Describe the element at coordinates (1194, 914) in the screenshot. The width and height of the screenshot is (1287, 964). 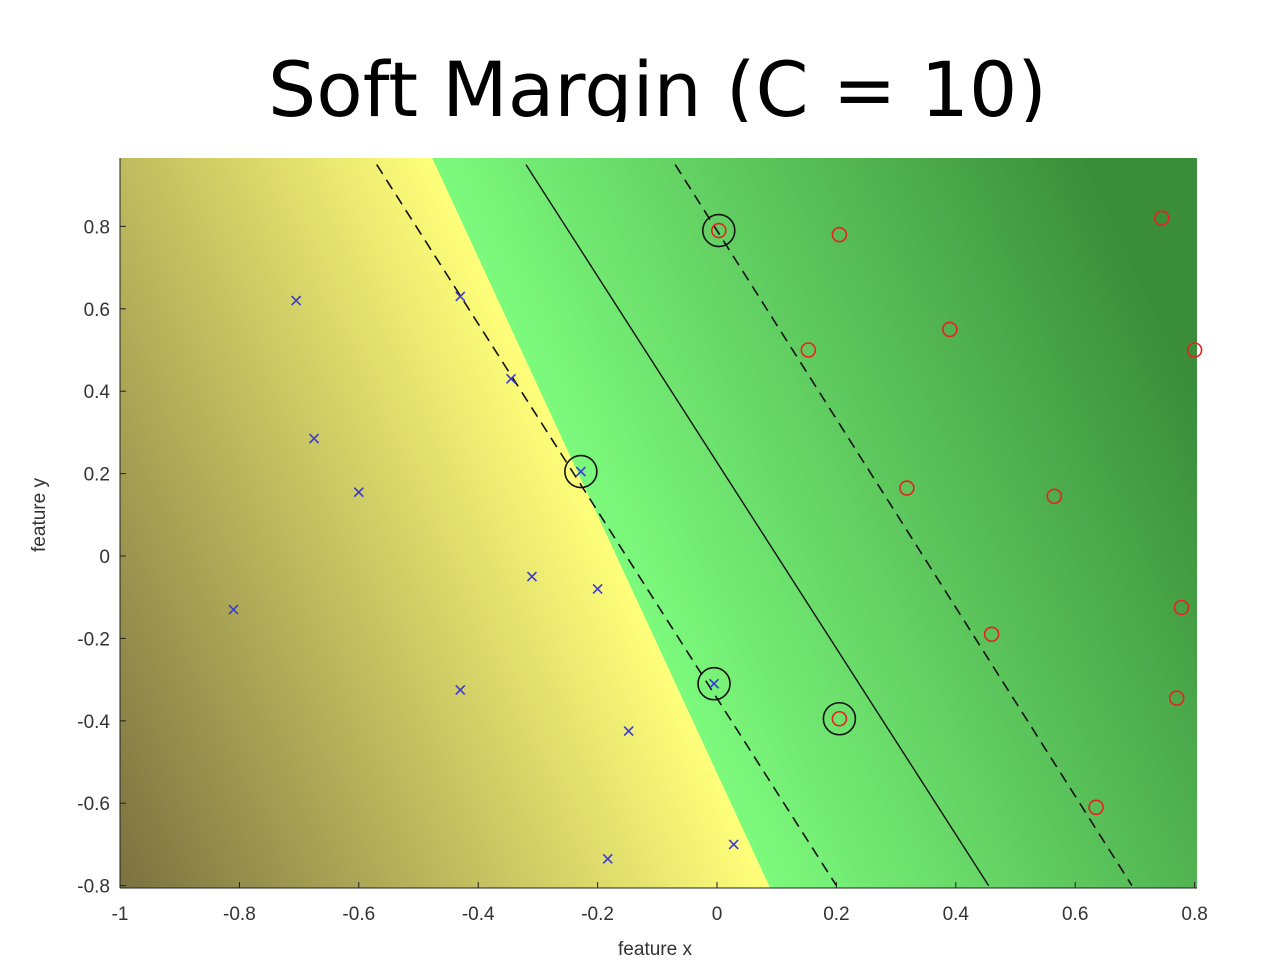
I see `x-tick-label: 0.8` at that location.